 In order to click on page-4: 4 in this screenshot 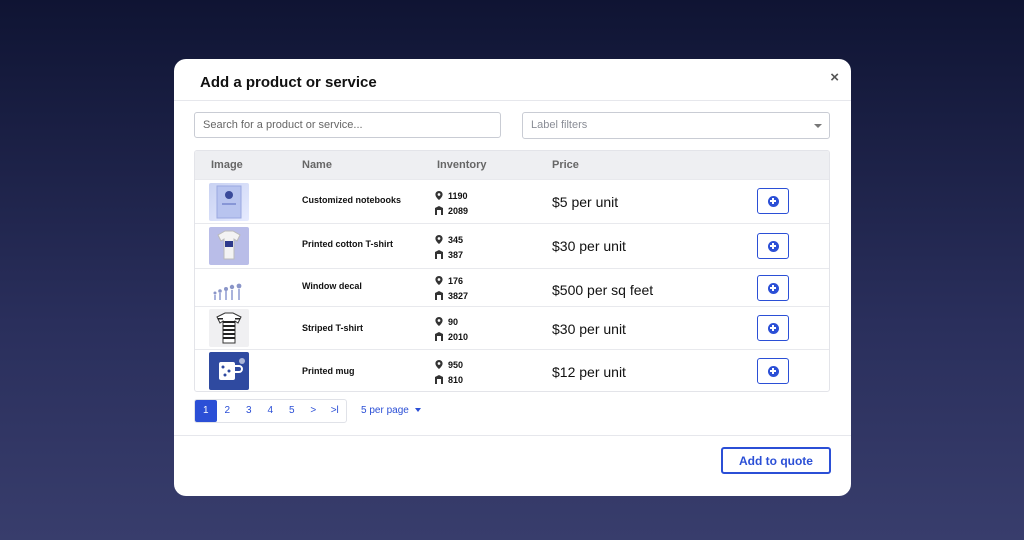, I will do `click(270, 410)`.